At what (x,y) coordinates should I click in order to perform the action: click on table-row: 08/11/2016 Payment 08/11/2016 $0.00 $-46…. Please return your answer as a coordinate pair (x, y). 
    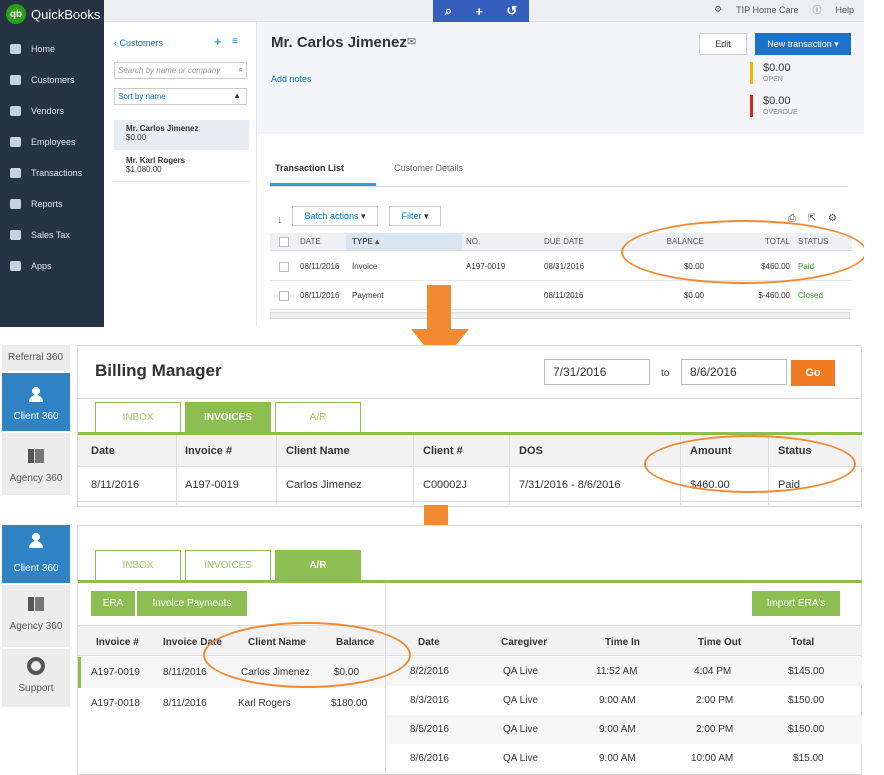
    Looking at the image, I should click on (561, 296).